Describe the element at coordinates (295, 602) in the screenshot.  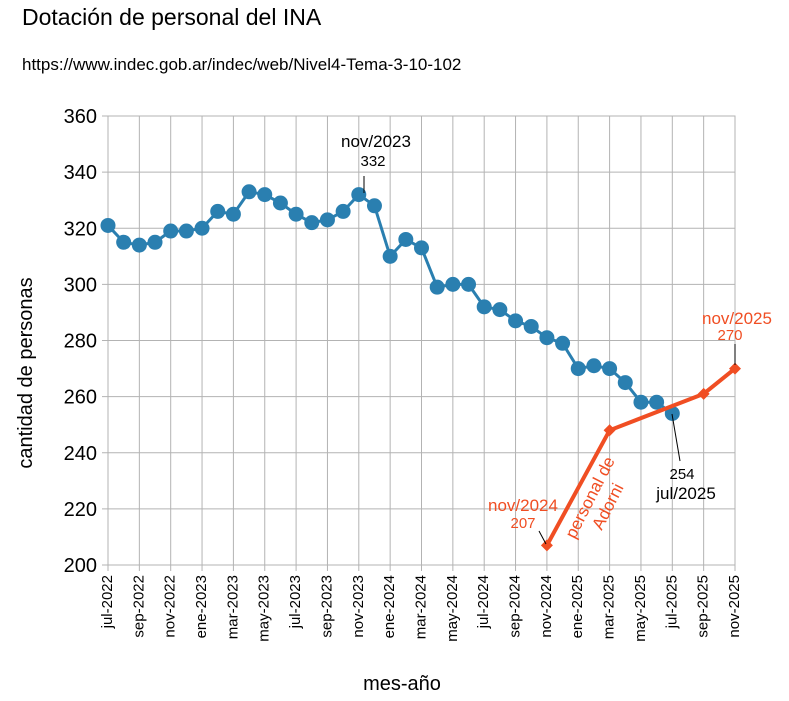
I see `x-tick-label: jul-2023` at that location.